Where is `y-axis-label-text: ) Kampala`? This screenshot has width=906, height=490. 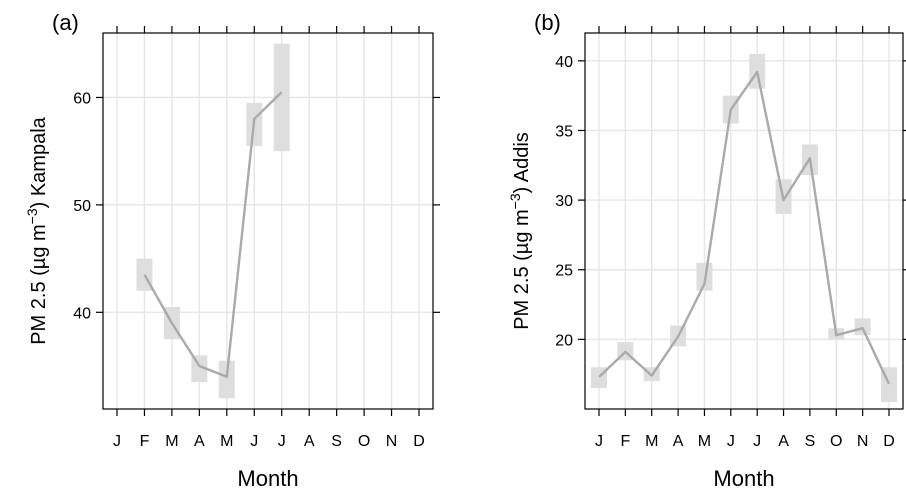 y-axis-label-text: ) Kampala is located at coordinates (39, 162).